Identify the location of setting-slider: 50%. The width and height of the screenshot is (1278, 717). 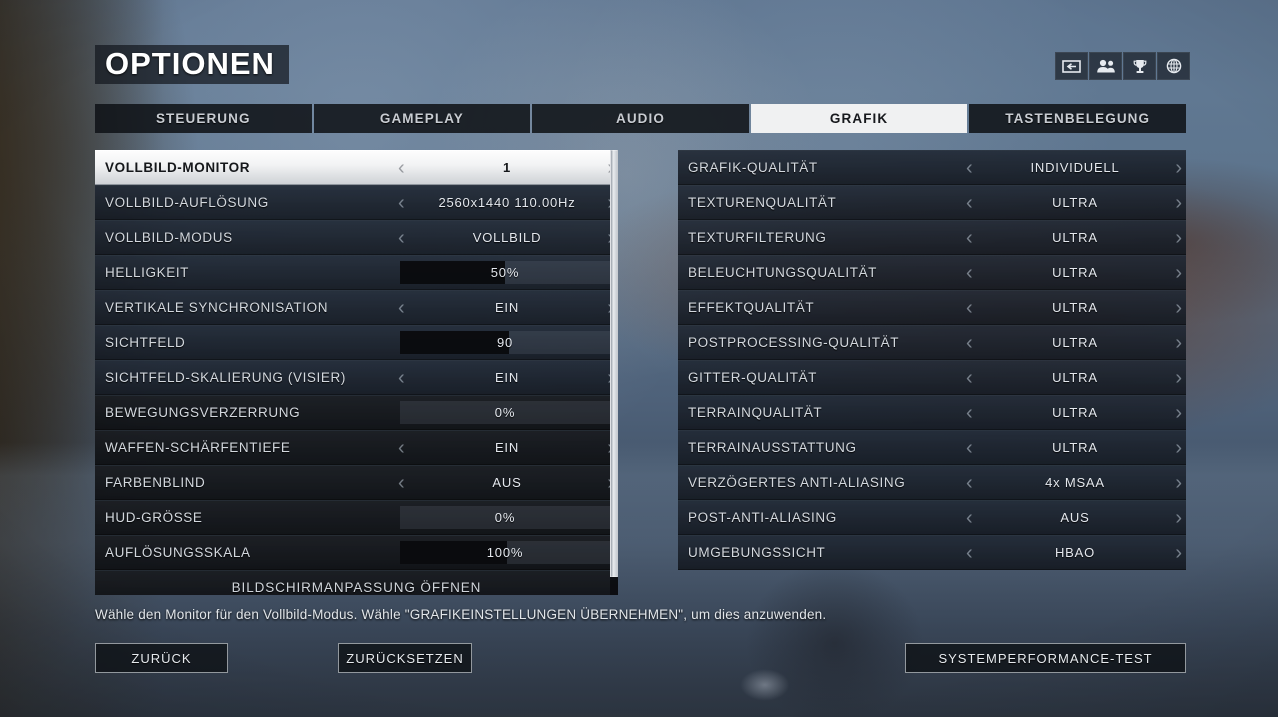
(505, 272).